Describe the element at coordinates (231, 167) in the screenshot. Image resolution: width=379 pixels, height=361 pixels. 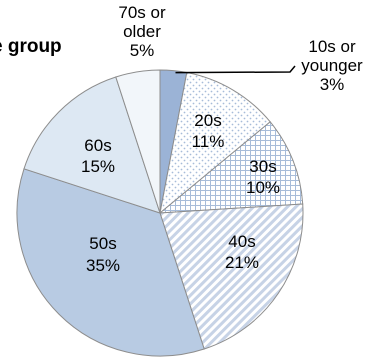
I see `slice-30s` at that location.